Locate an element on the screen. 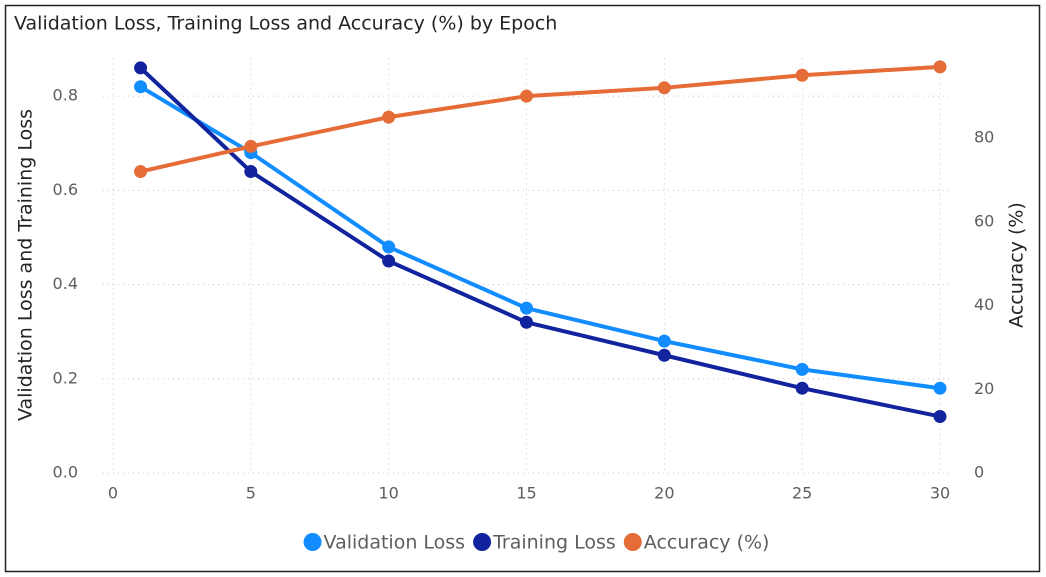  y2-tick-label: 20 is located at coordinates (984, 388).